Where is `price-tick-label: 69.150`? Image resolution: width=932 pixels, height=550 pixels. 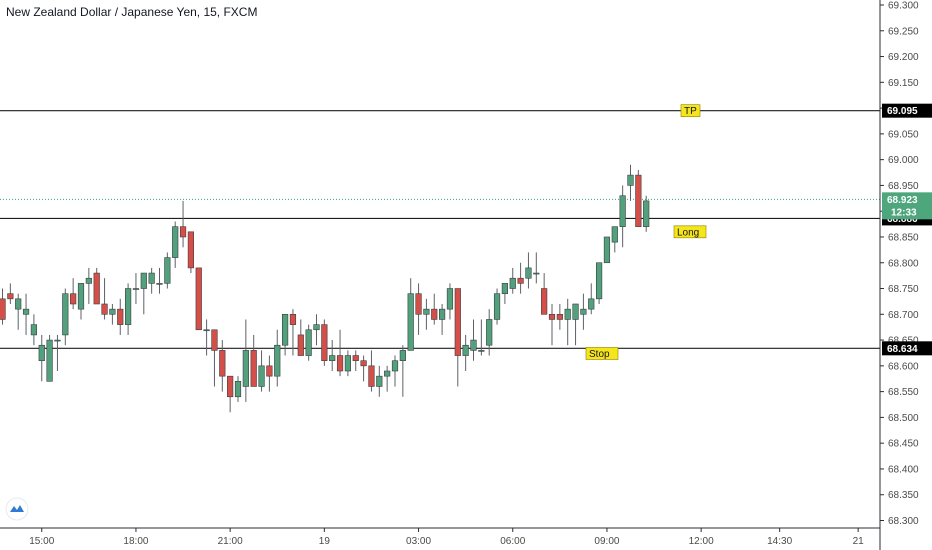 price-tick-label: 69.150 is located at coordinates (903, 83).